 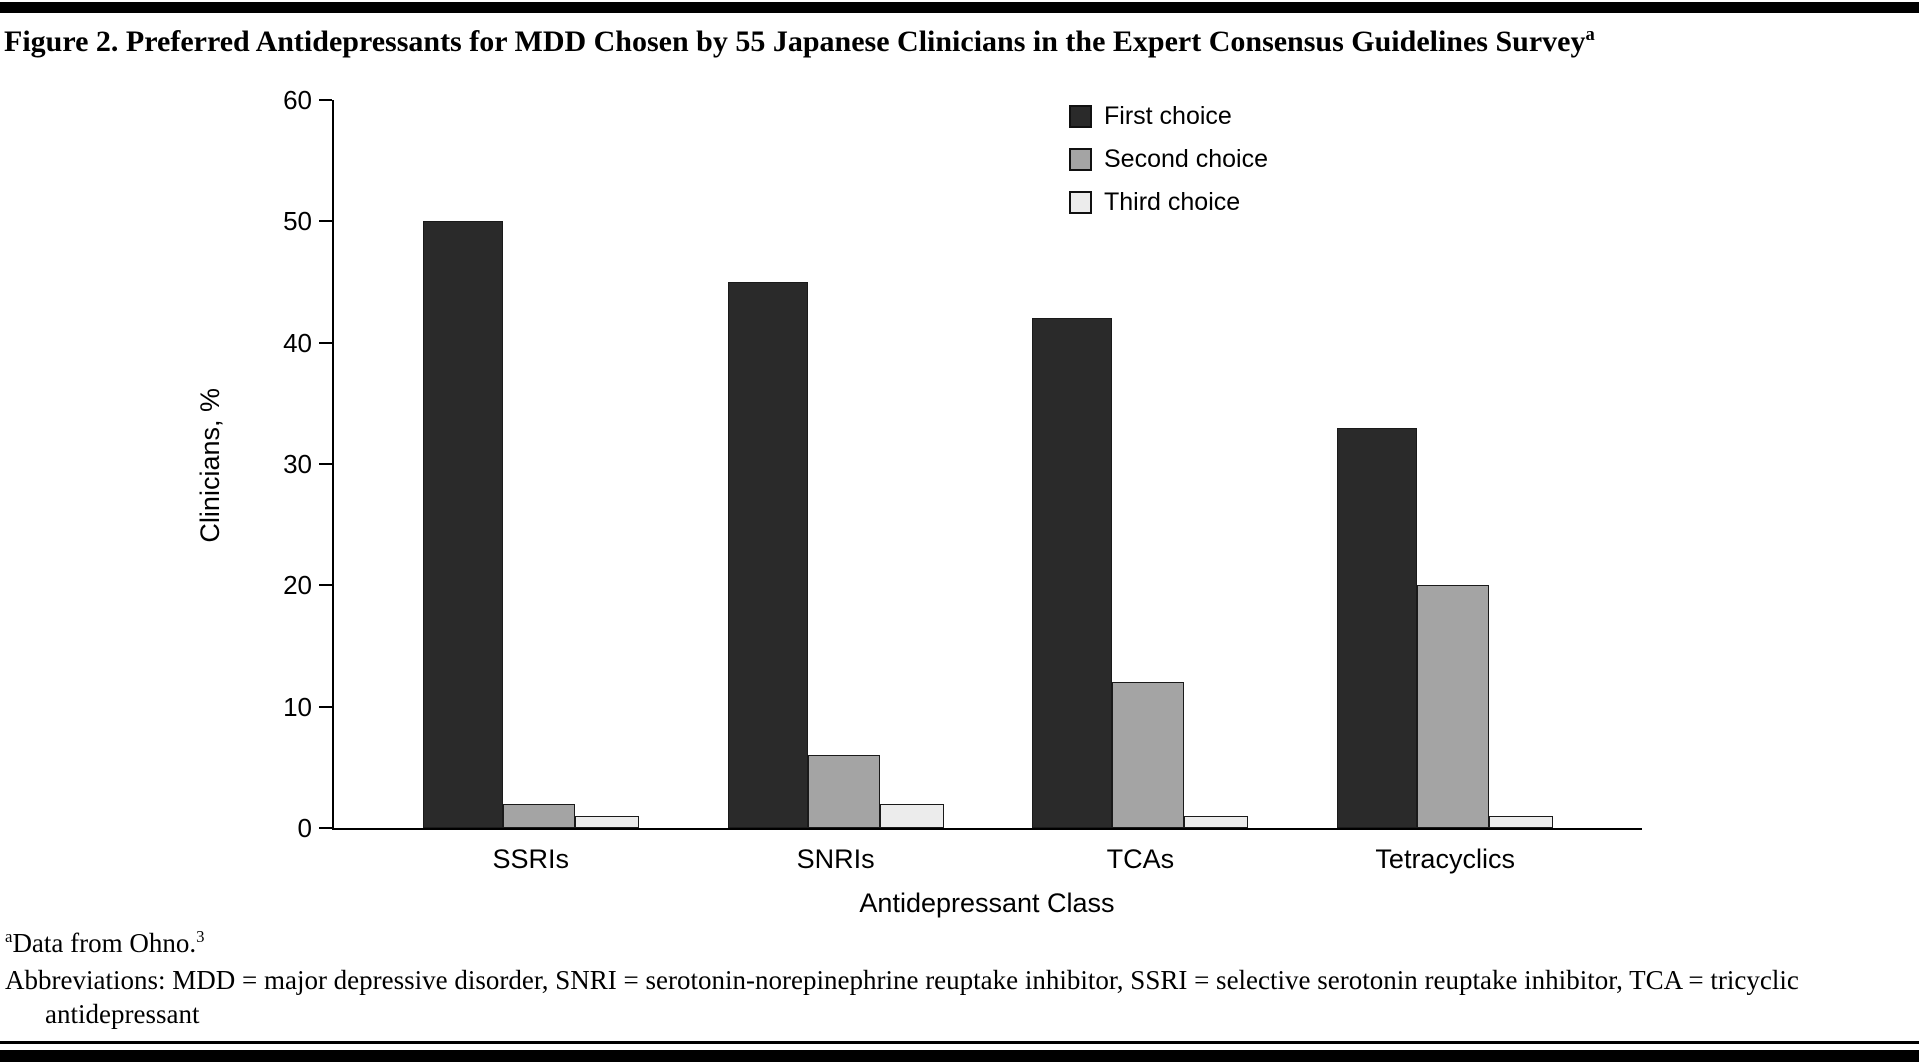 I want to click on legend-item: Second choice, so click(x=1168, y=159).